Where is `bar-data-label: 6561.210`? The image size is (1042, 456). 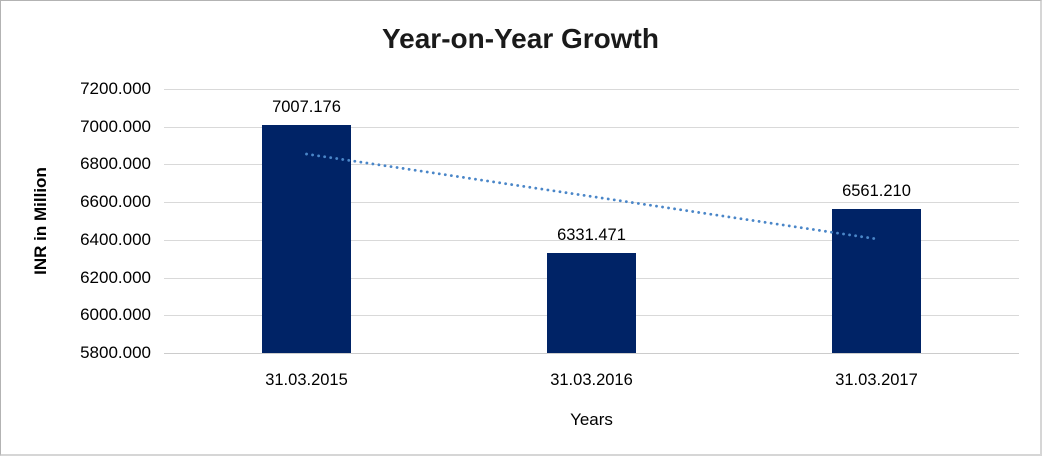
bar-data-label: 6561.210 is located at coordinates (876, 191).